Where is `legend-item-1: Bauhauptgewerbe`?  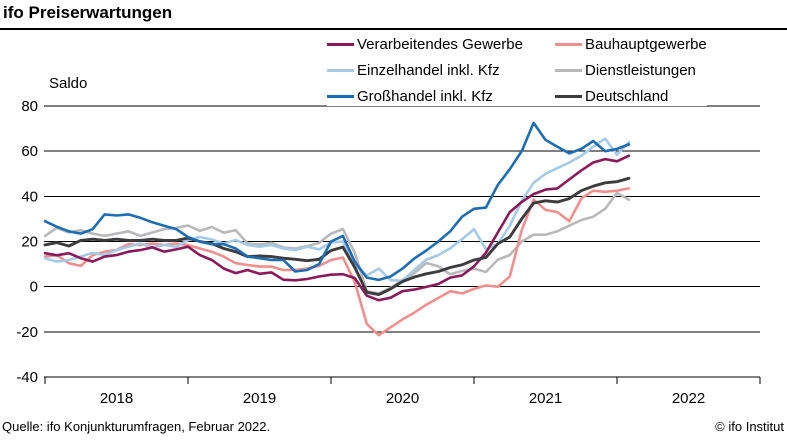
legend-item-1: Bauhauptgewerbe is located at coordinates (631, 44).